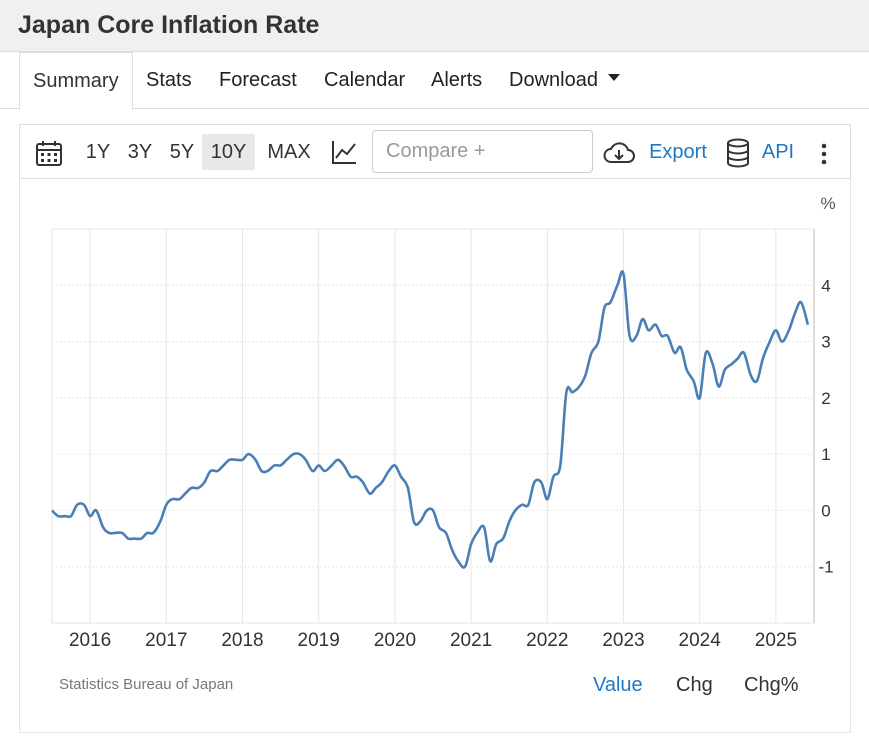 The width and height of the screenshot is (869, 750). Describe the element at coordinates (825, 342) in the screenshot. I see `y-tick-label: 3` at that location.